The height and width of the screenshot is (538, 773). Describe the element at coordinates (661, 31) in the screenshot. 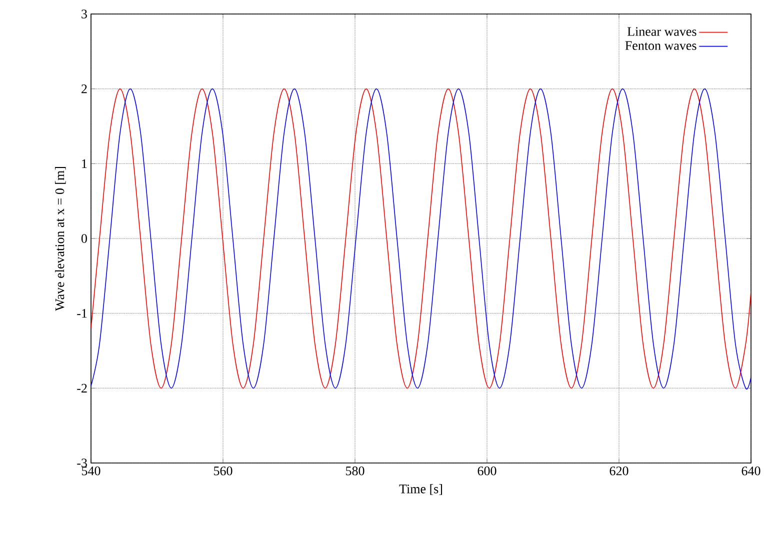

I see `legend-label: Linear waves` at that location.